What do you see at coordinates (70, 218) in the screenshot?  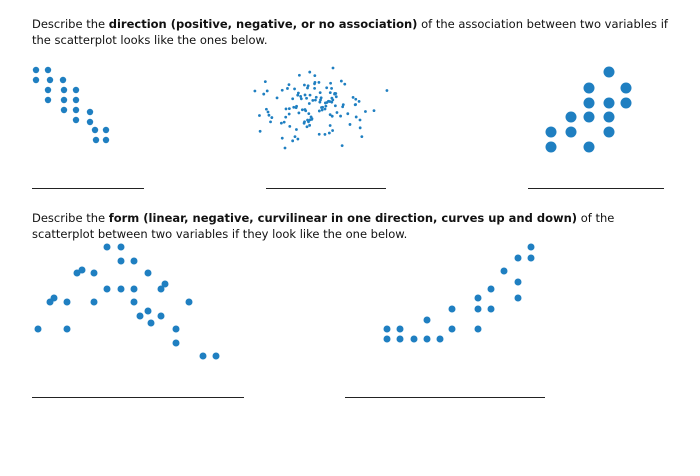 I see `question-form-prefix: Describe the` at bounding box center [70, 218].